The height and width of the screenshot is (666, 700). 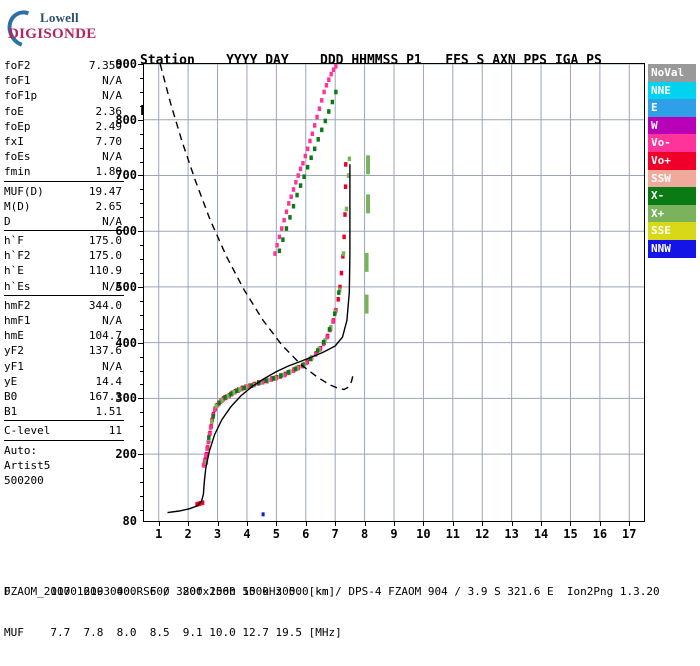 What do you see at coordinates (257, 227) in the screenshot?
I see `curve-MUF-curve` at bounding box center [257, 227].